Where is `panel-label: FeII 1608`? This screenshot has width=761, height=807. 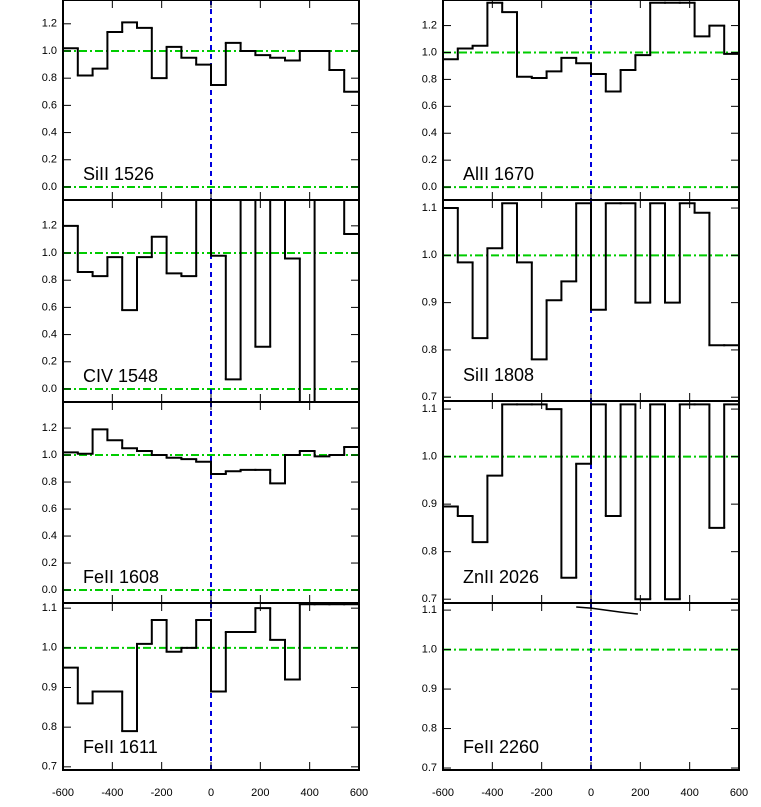
panel-label: FeII 1608 is located at coordinates (121, 577).